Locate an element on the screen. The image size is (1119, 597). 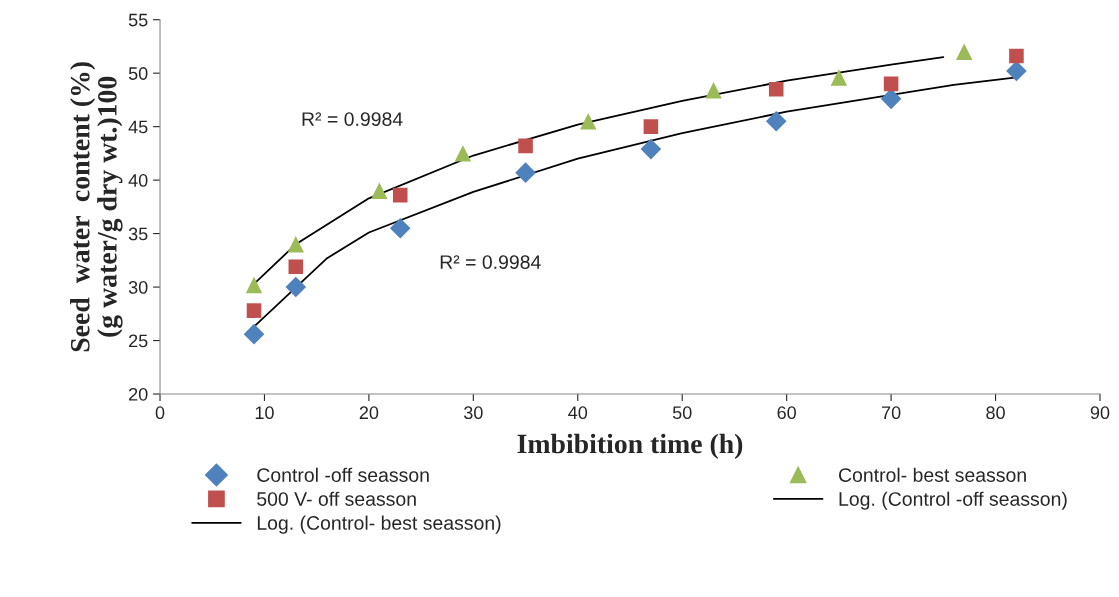
y-tick-label: 35 is located at coordinates (138, 234).